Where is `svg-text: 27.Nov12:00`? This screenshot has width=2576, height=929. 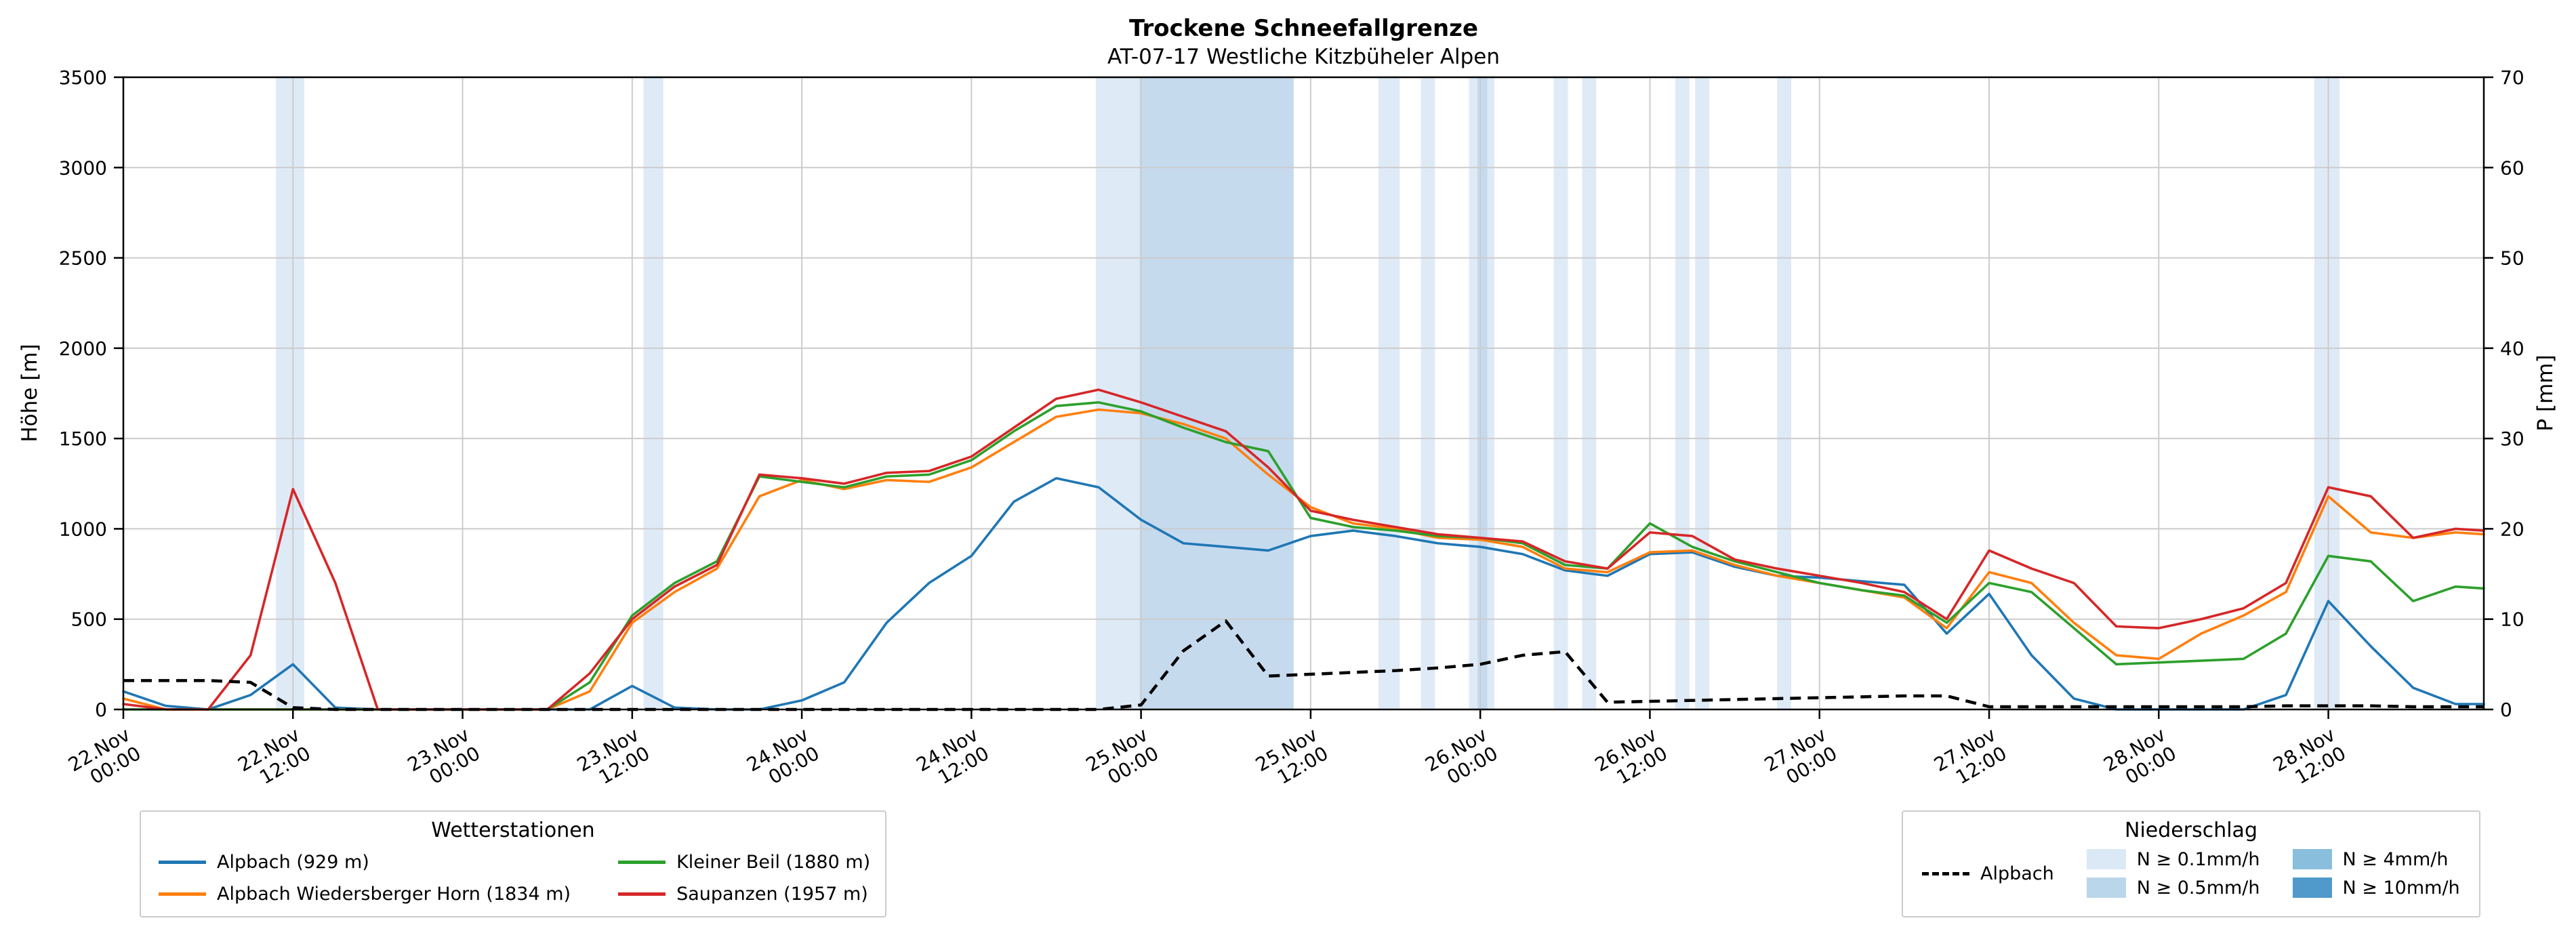
svg-text: 27.Nov12:00 is located at coordinates (1970, 759).